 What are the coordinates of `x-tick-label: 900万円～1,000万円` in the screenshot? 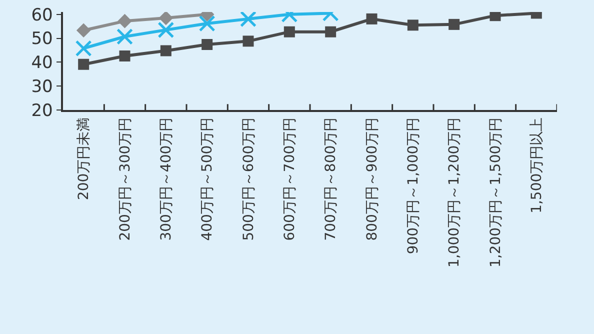 It's located at (413, 185).